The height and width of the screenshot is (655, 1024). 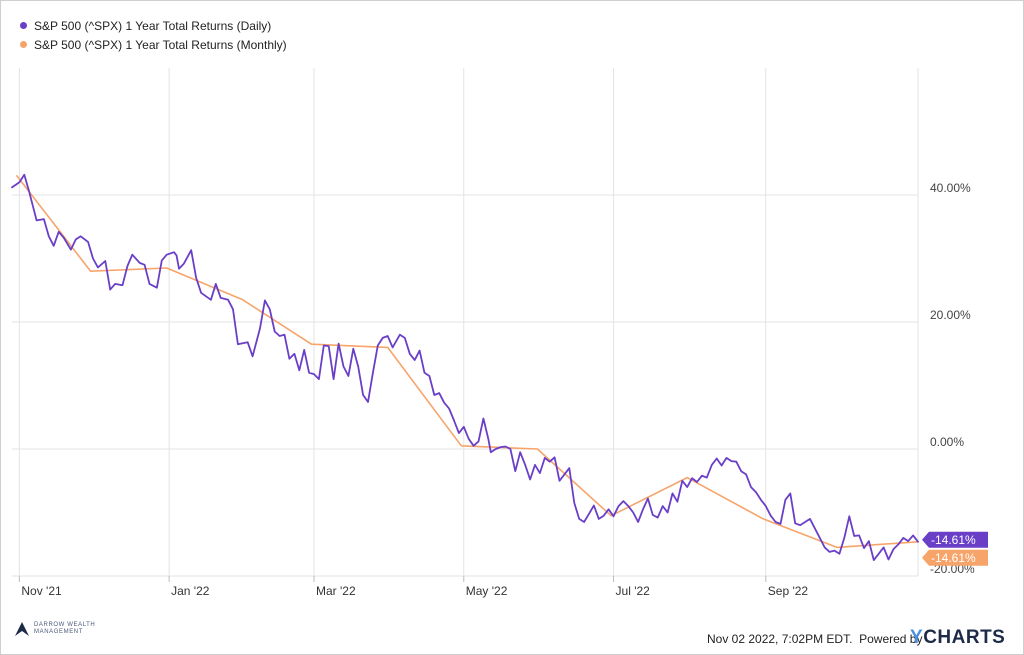 I want to click on y-tick-label-0: 40.00%, so click(x=950, y=188).